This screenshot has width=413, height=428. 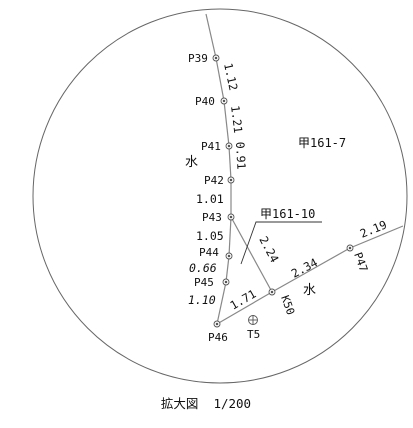 What do you see at coordinates (373, 228) in the screenshot?
I see `distance-p47-edge: 2.19` at bounding box center [373, 228].